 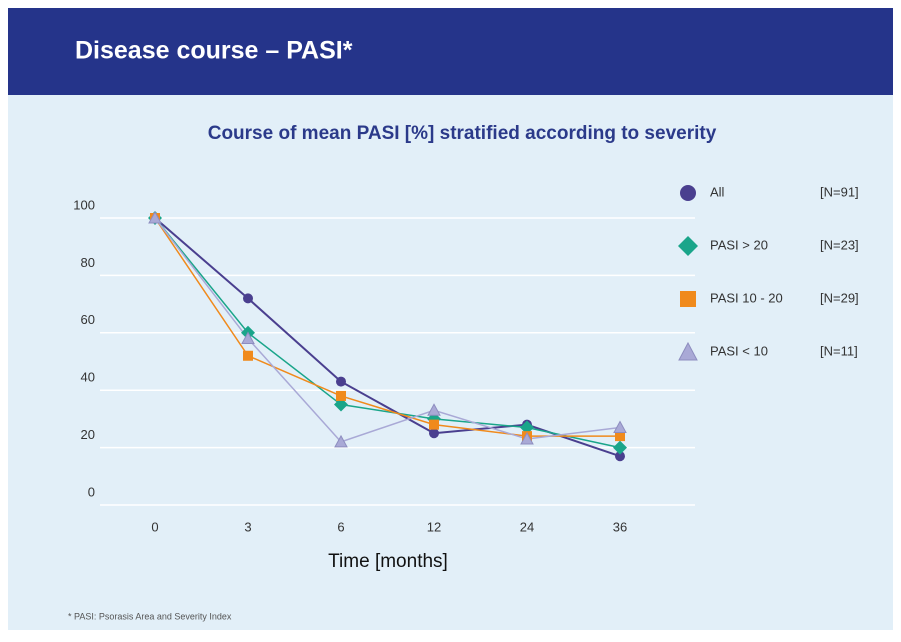 I want to click on legend-note: [N=23], so click(x=839, y=244).